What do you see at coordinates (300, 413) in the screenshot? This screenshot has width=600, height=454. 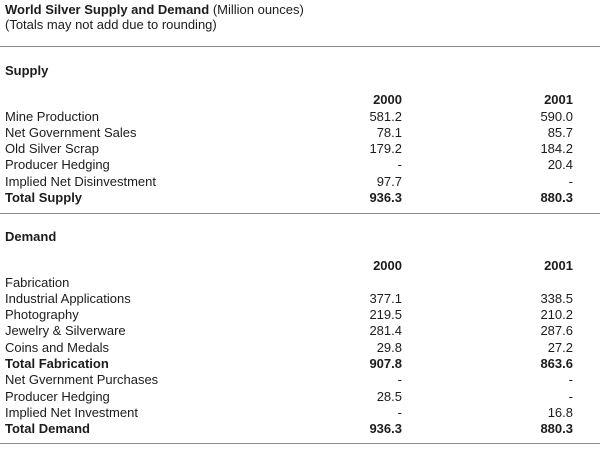 I see `demand-row: Implied Net Investment - 16.8` at bounding box center [300, 413].